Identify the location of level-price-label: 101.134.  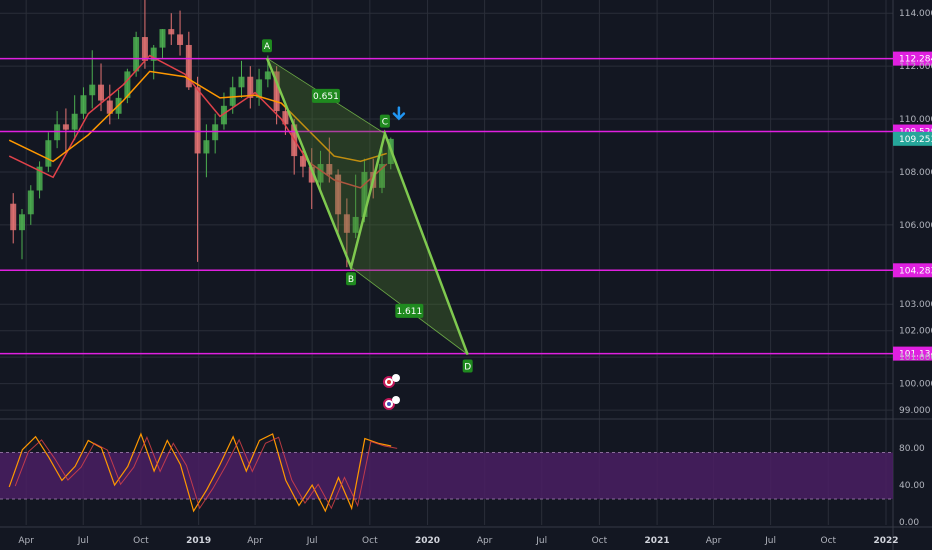
(915, 355).